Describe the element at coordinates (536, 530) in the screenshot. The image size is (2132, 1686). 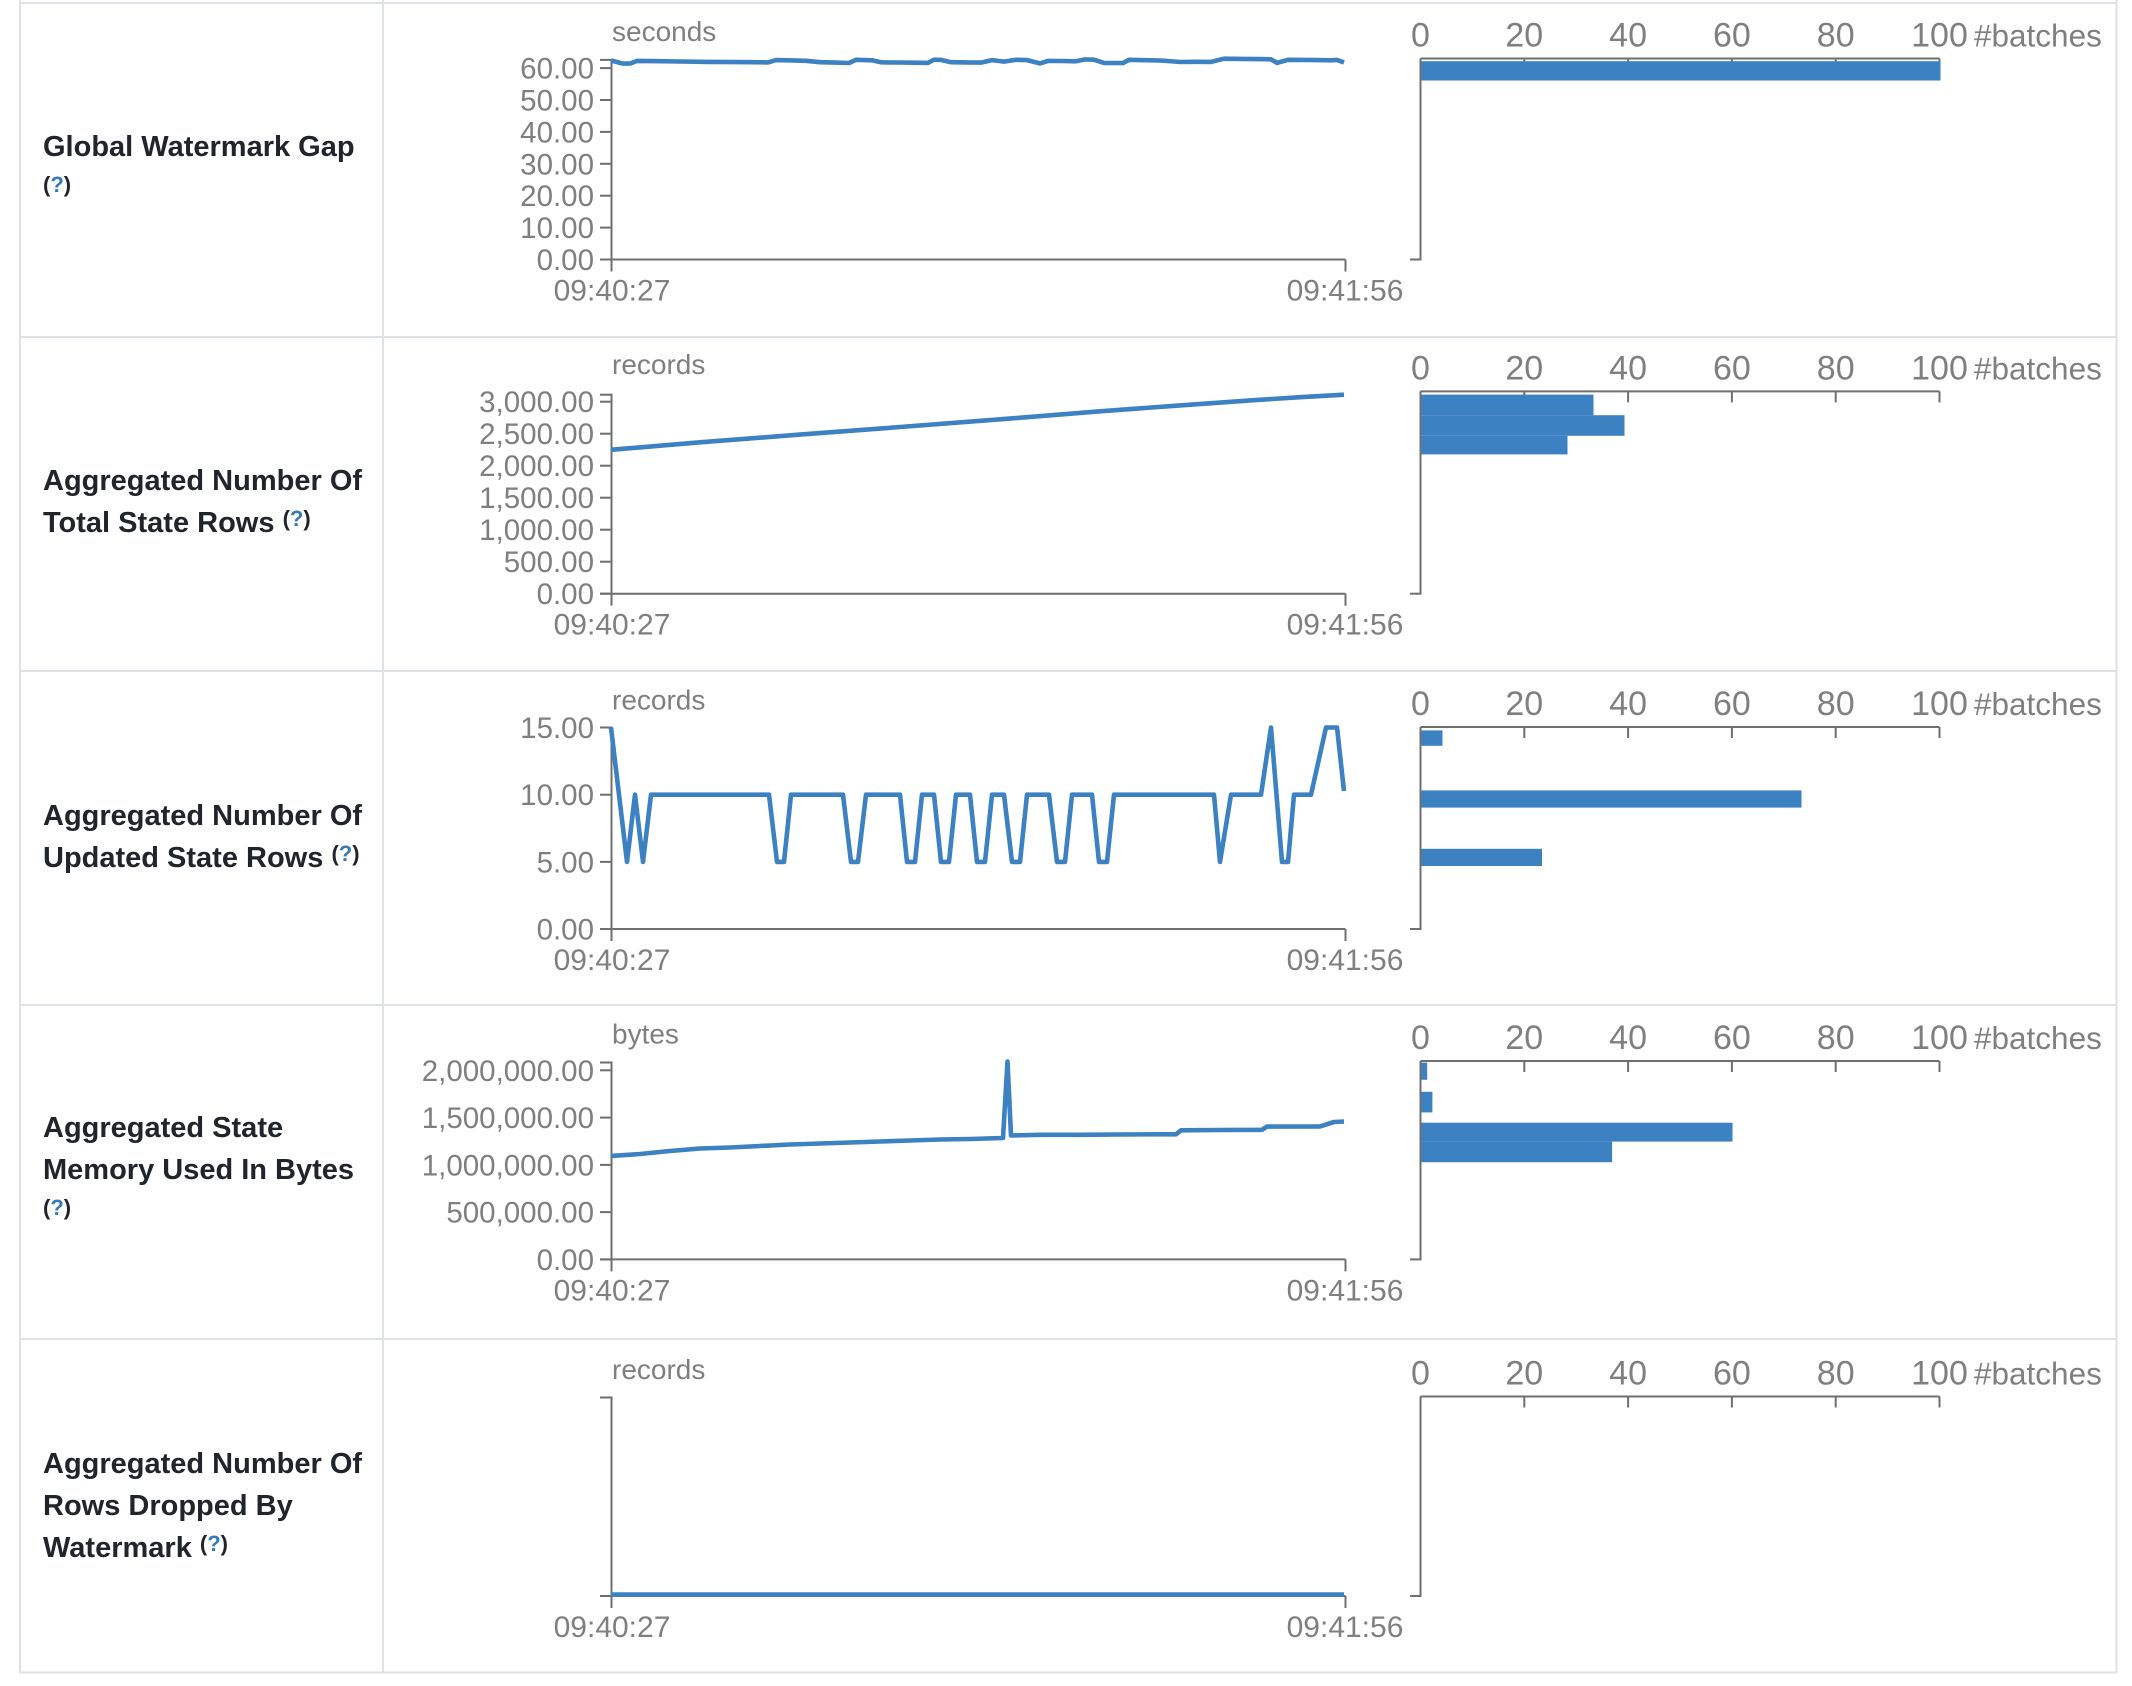
I see `svg-text: 1,000.00` at that location.